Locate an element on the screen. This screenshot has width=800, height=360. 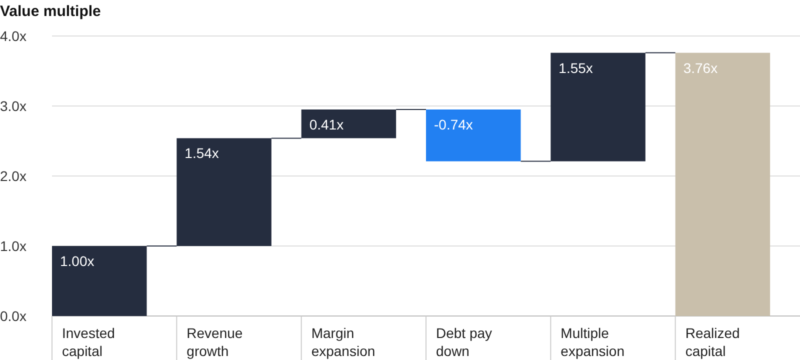
y-tick-label: 3.0x is located at coordinates (13, 106).